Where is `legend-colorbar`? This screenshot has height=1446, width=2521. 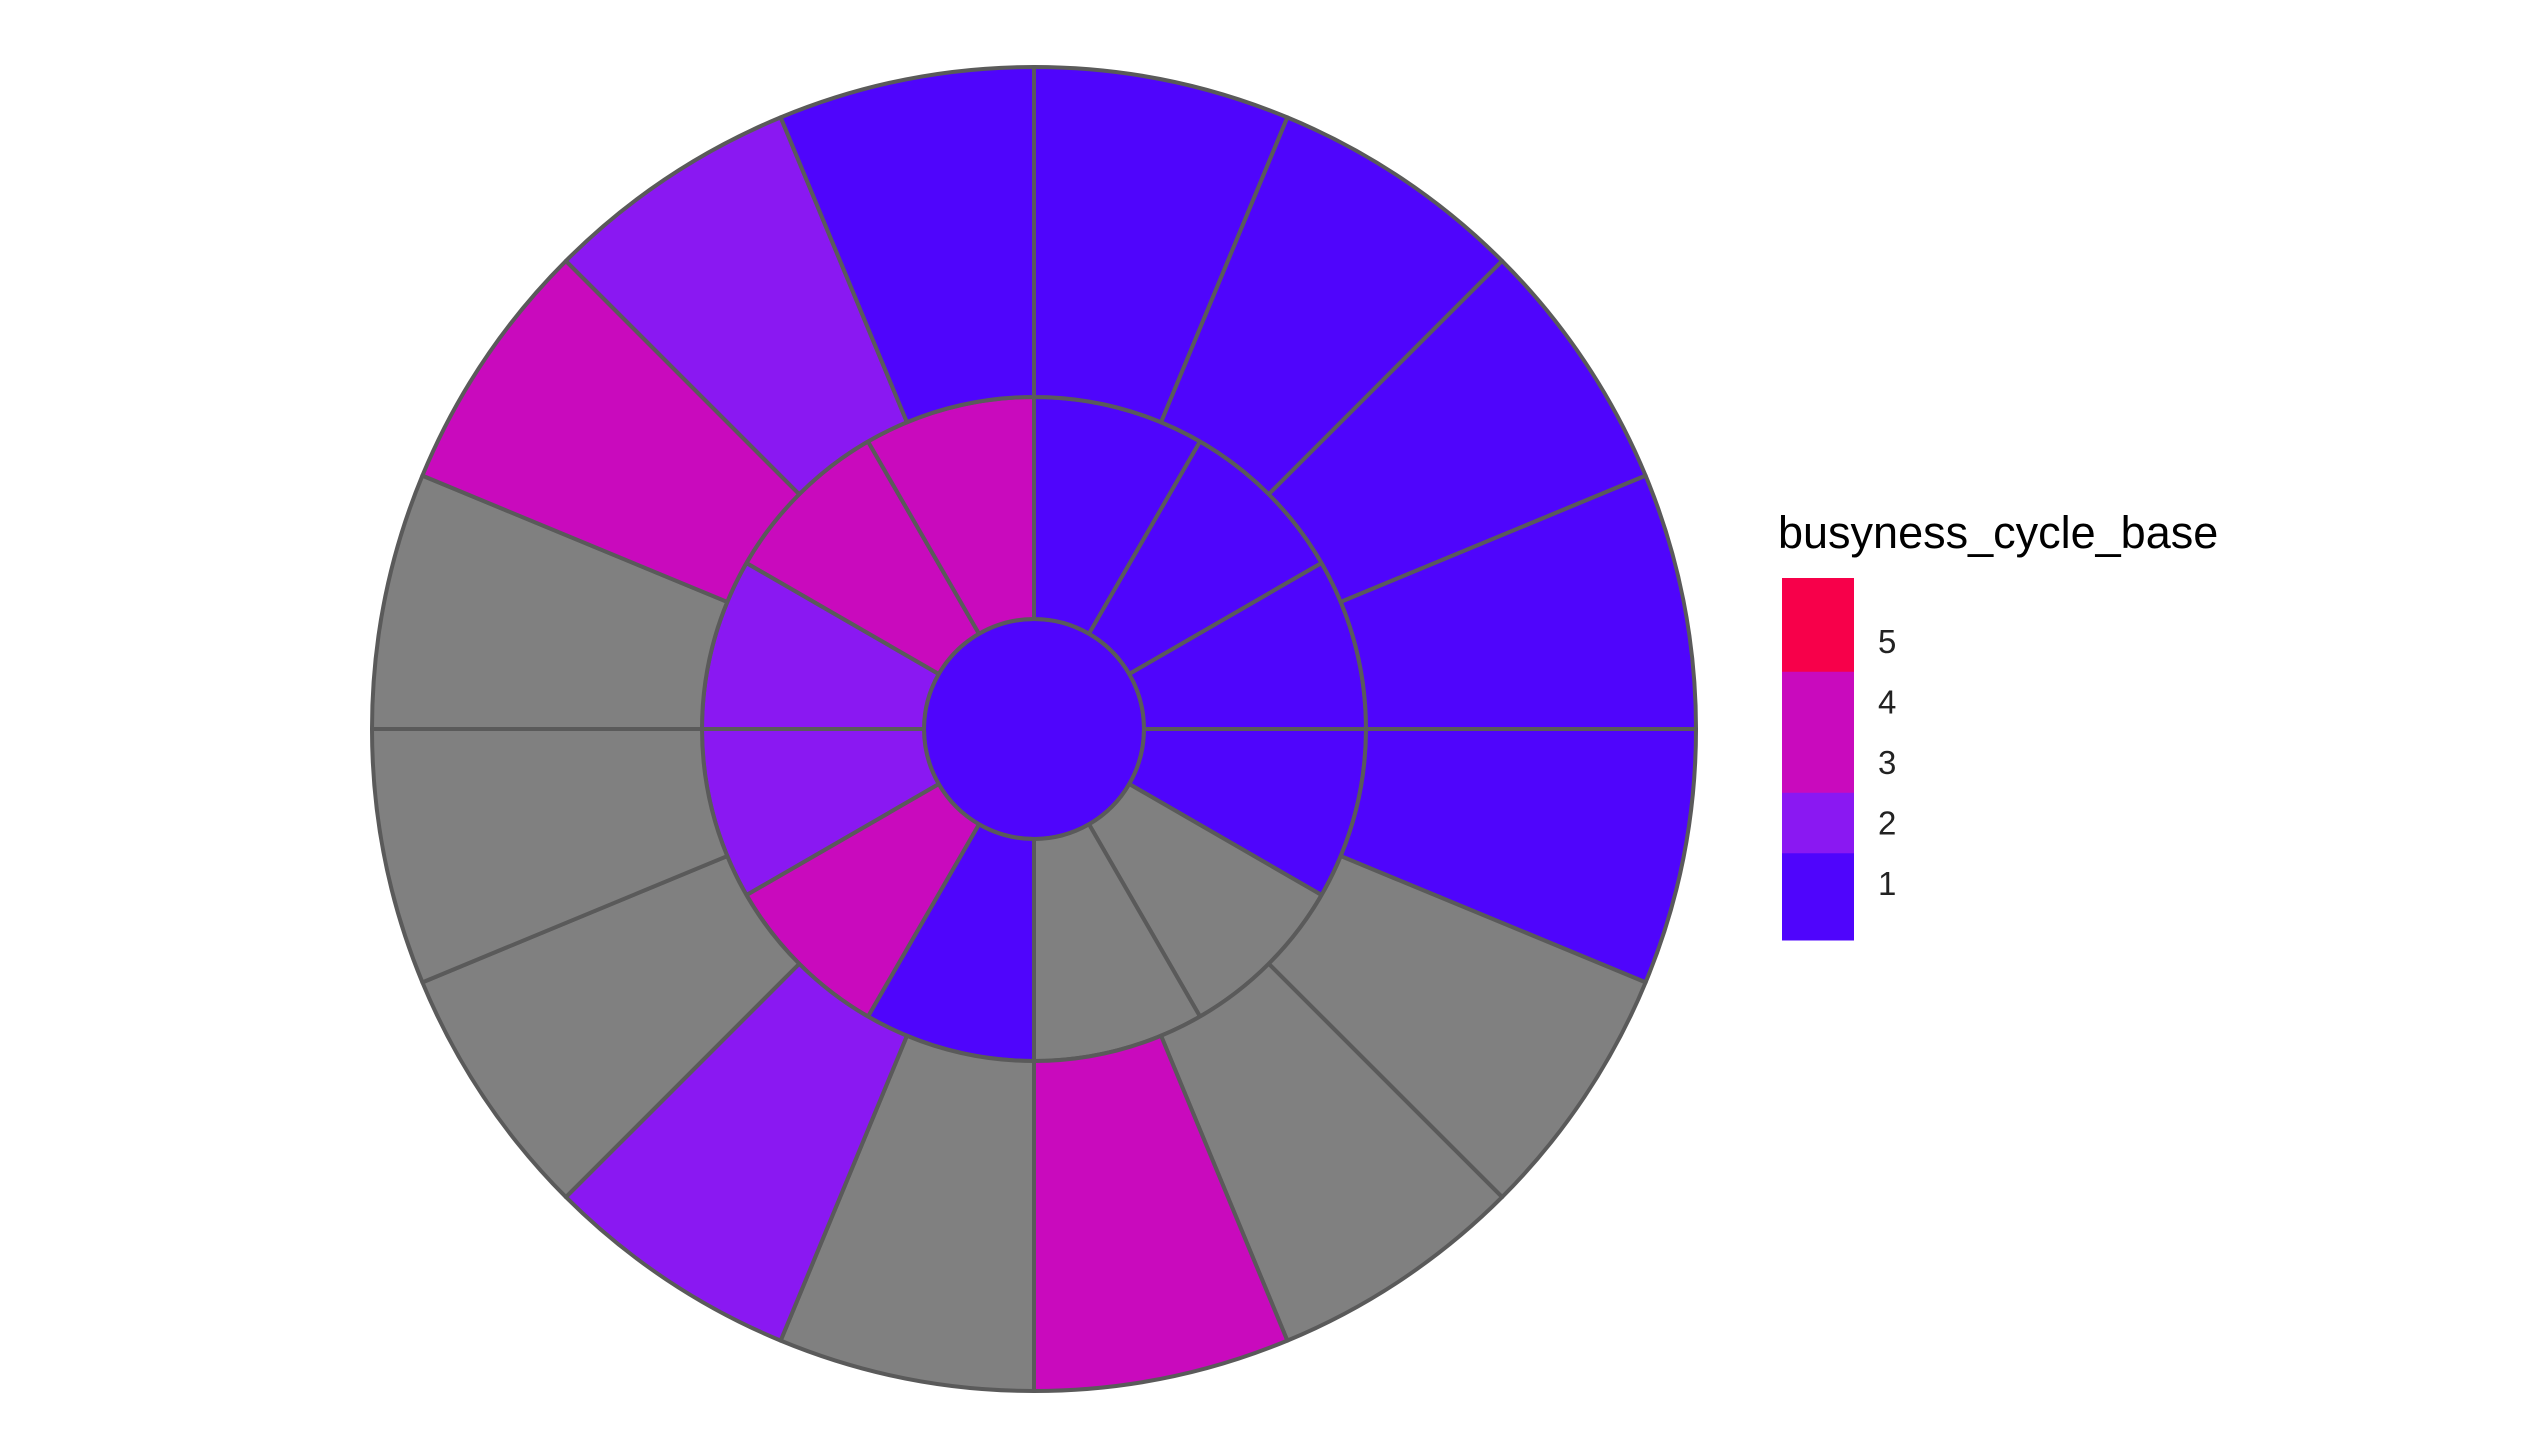
legend-colorbar is located at coordinates (1818, 759).